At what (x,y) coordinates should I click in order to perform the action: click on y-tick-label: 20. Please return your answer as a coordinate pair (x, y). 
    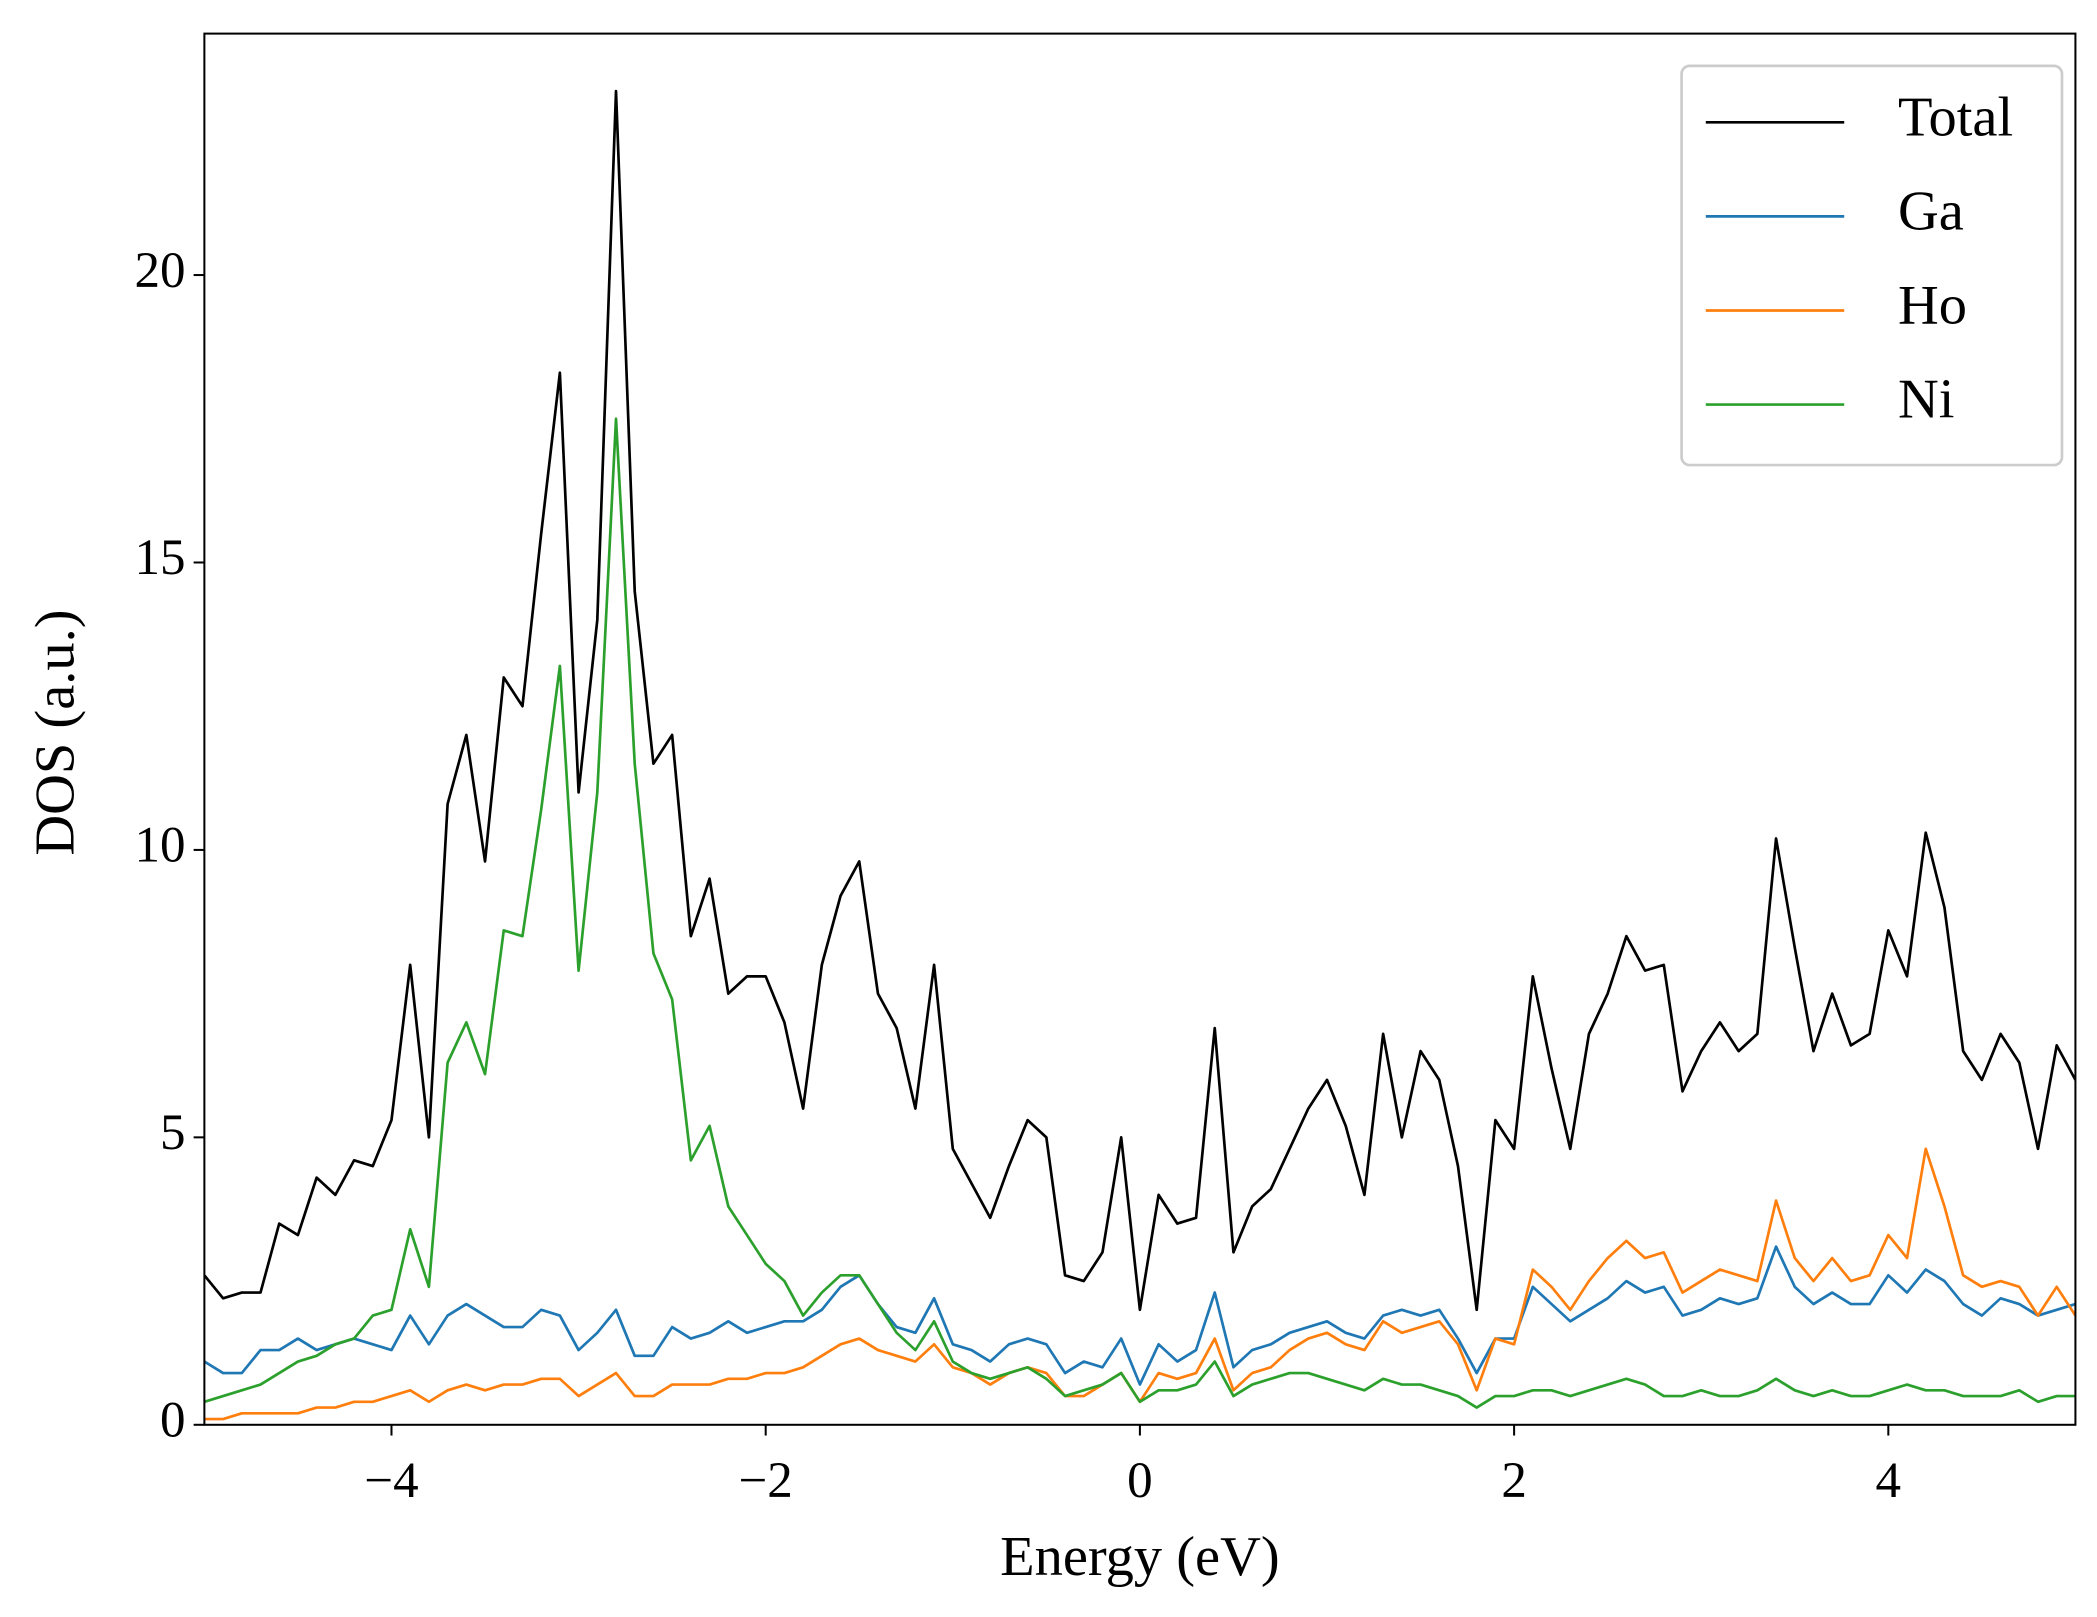
    Looking at the image, I should click on (159, 270).